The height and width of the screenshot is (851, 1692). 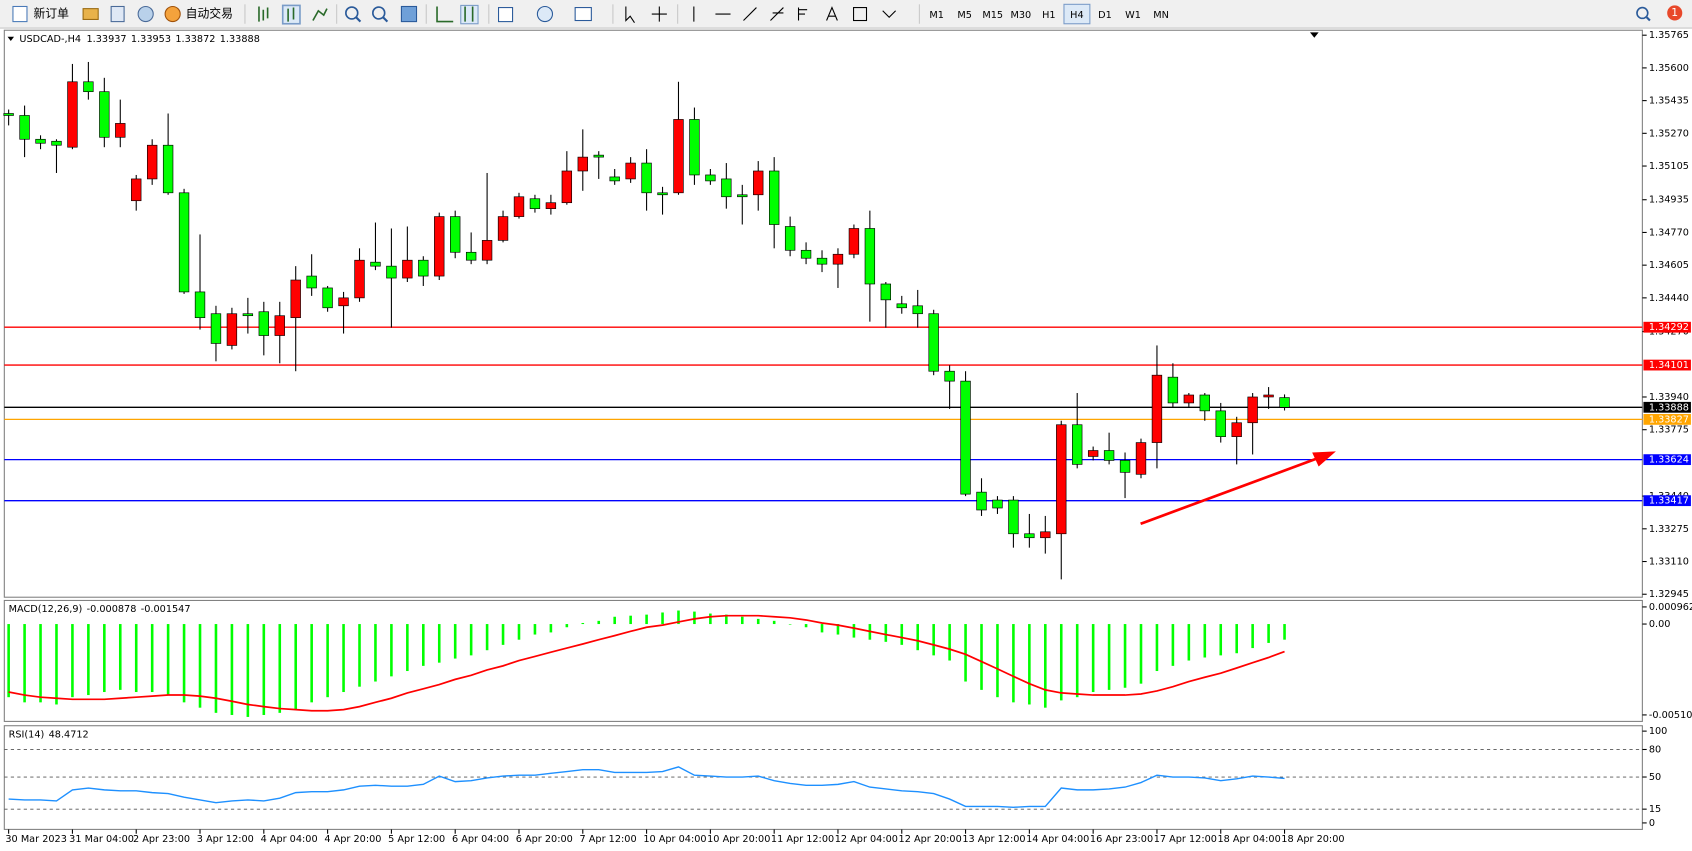 What do you see at coordinates (1669, 594) in the screenshot?
I see `y-tick-label: 1.32945` at bounding box center [1669, 594].